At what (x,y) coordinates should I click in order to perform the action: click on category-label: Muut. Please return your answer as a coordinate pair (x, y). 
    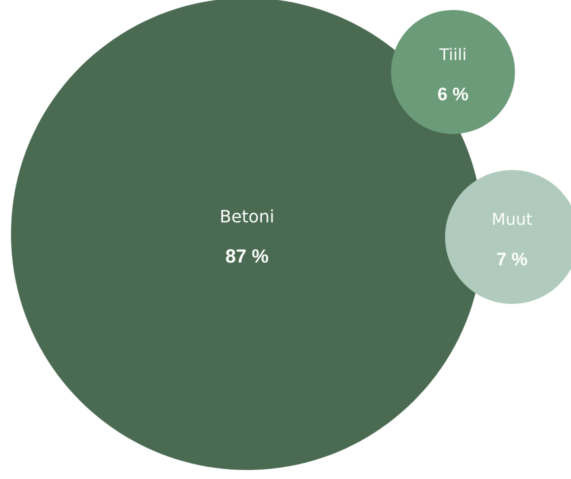
    Looking at the image, I should click on (512, 218).